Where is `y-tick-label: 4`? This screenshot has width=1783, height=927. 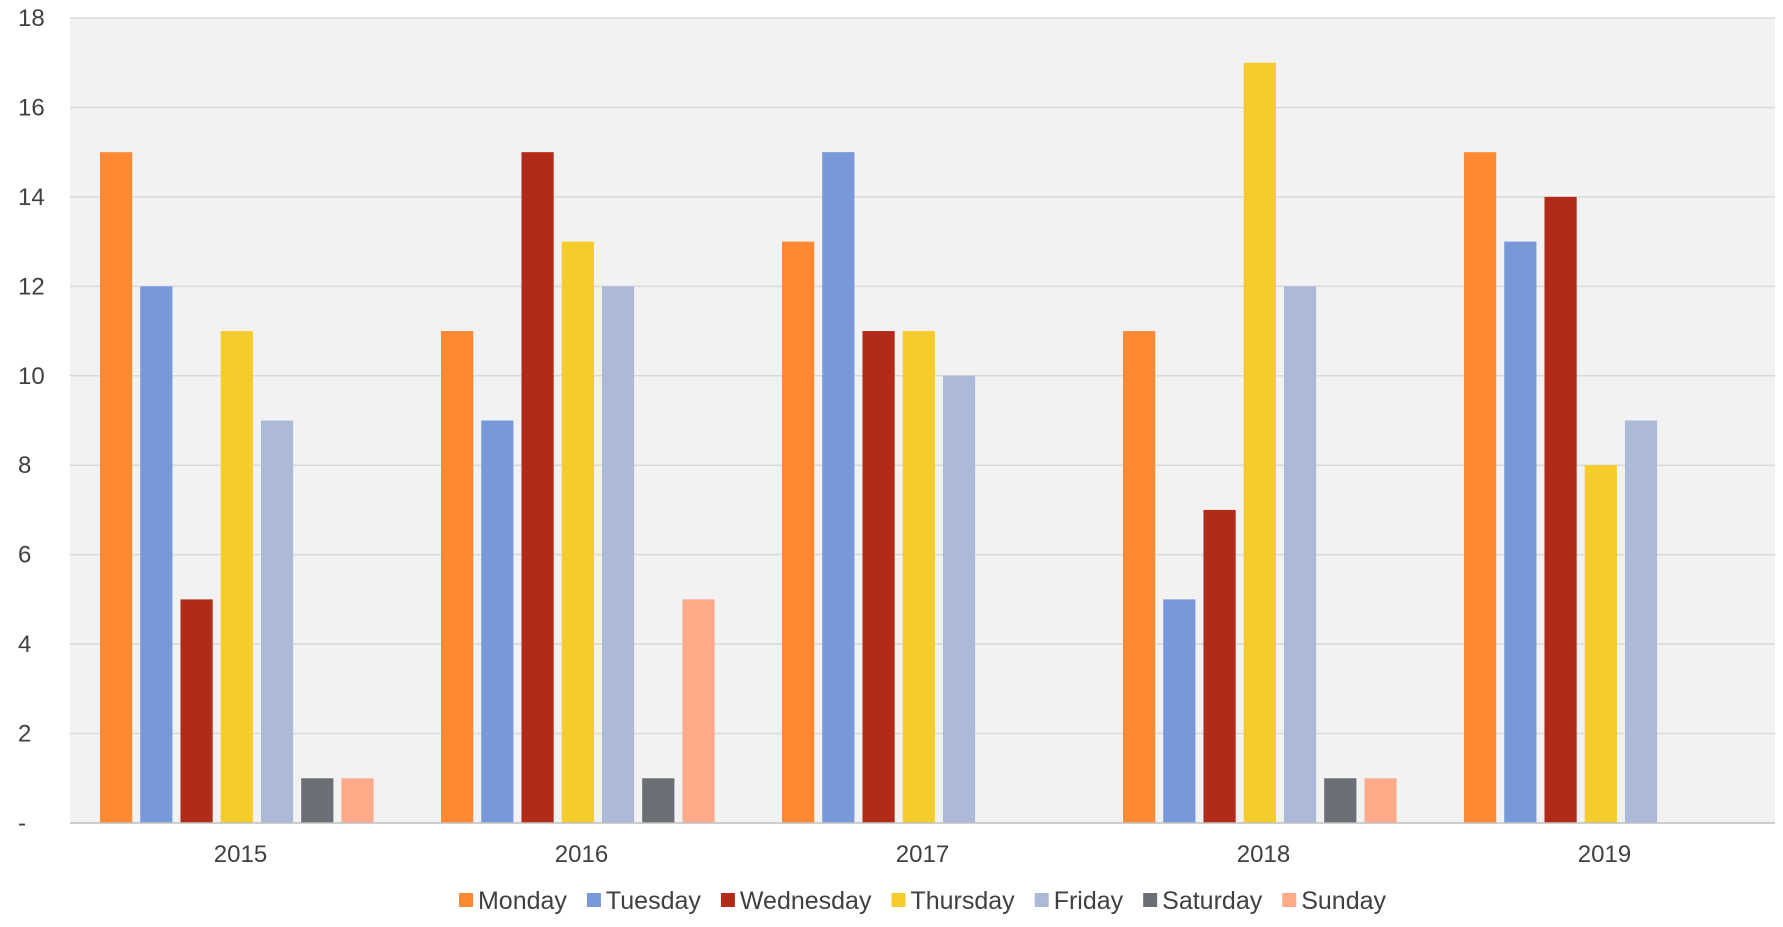 y-tick-label: 4 is located at coordinates (24, 644).